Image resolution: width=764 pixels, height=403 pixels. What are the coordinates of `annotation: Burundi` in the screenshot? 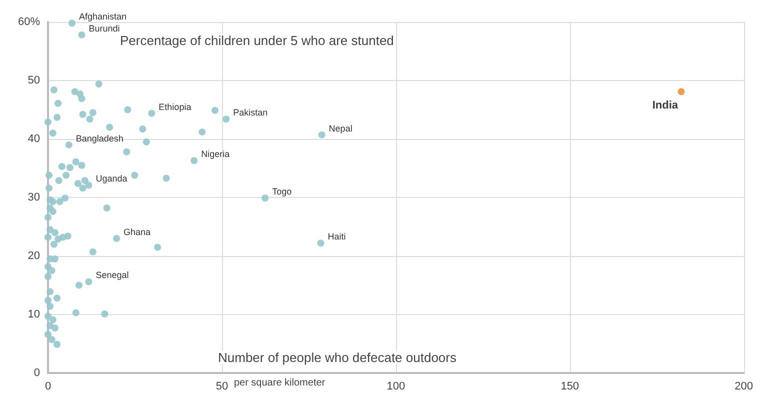 It's located at (104, 28).